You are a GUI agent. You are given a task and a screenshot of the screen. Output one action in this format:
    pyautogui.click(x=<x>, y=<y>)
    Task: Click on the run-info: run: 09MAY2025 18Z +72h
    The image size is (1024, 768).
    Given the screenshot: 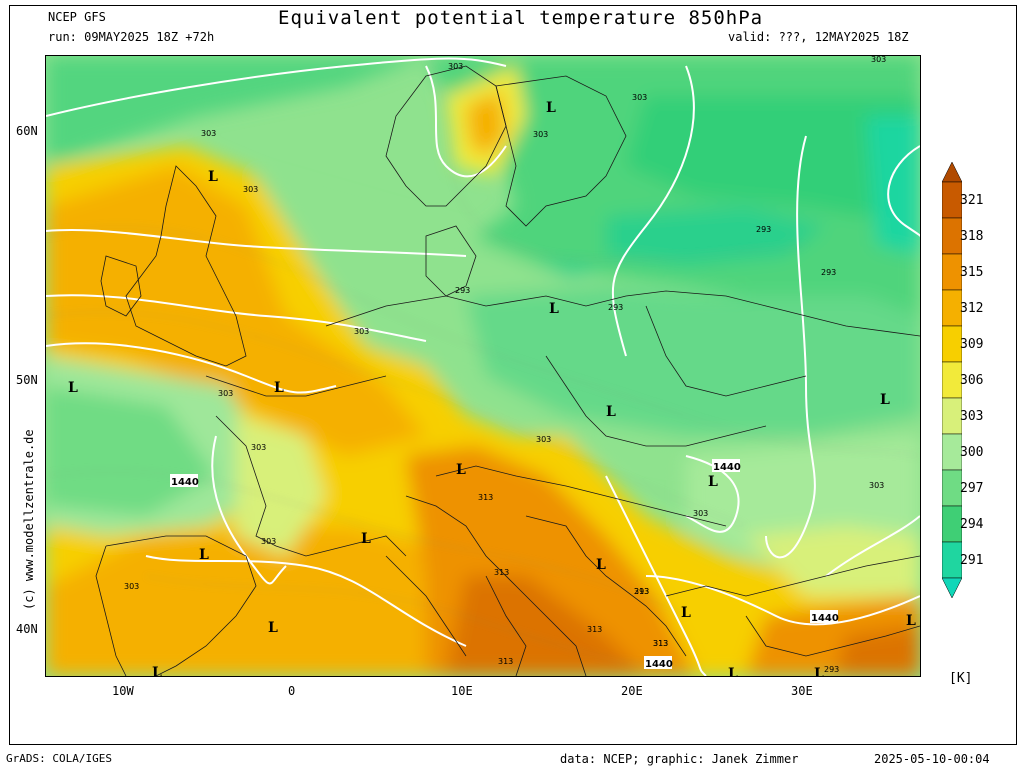 What is the action you would take?
    pyautogui.click(x=131, y=37)
    